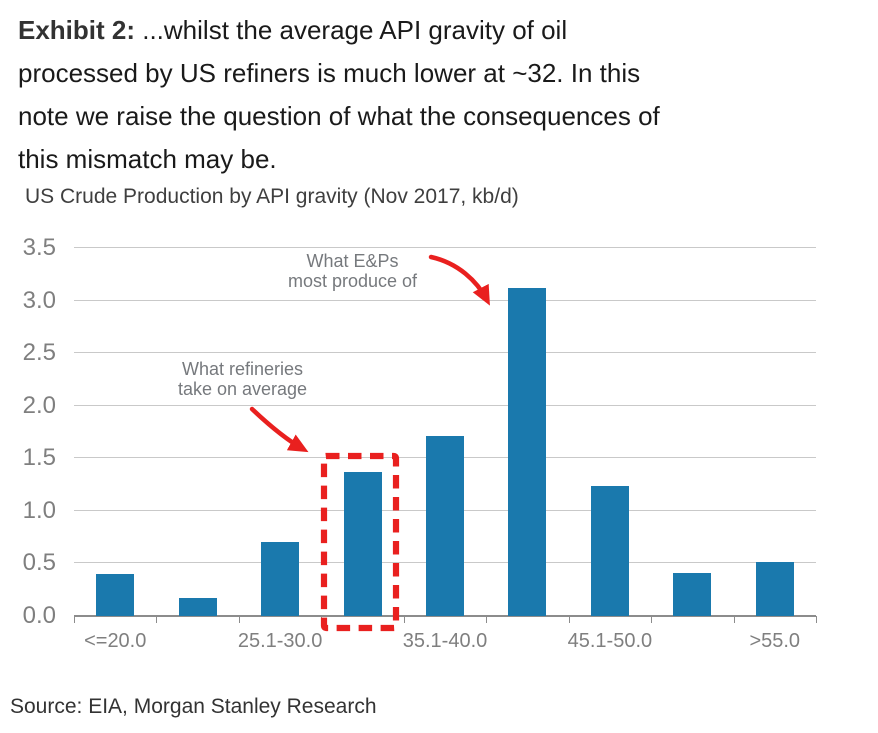 This screenshot has height=733, width=878. Describe the element at coordinates (39, 615) in the screenshot. I see `y-axis-label: 0.0` at that location.